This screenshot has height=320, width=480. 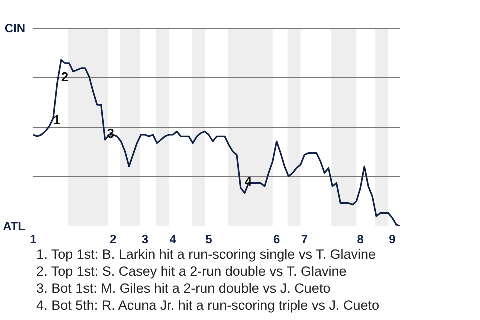 I want to click on annotation: 1, so click(x=57, y=120).